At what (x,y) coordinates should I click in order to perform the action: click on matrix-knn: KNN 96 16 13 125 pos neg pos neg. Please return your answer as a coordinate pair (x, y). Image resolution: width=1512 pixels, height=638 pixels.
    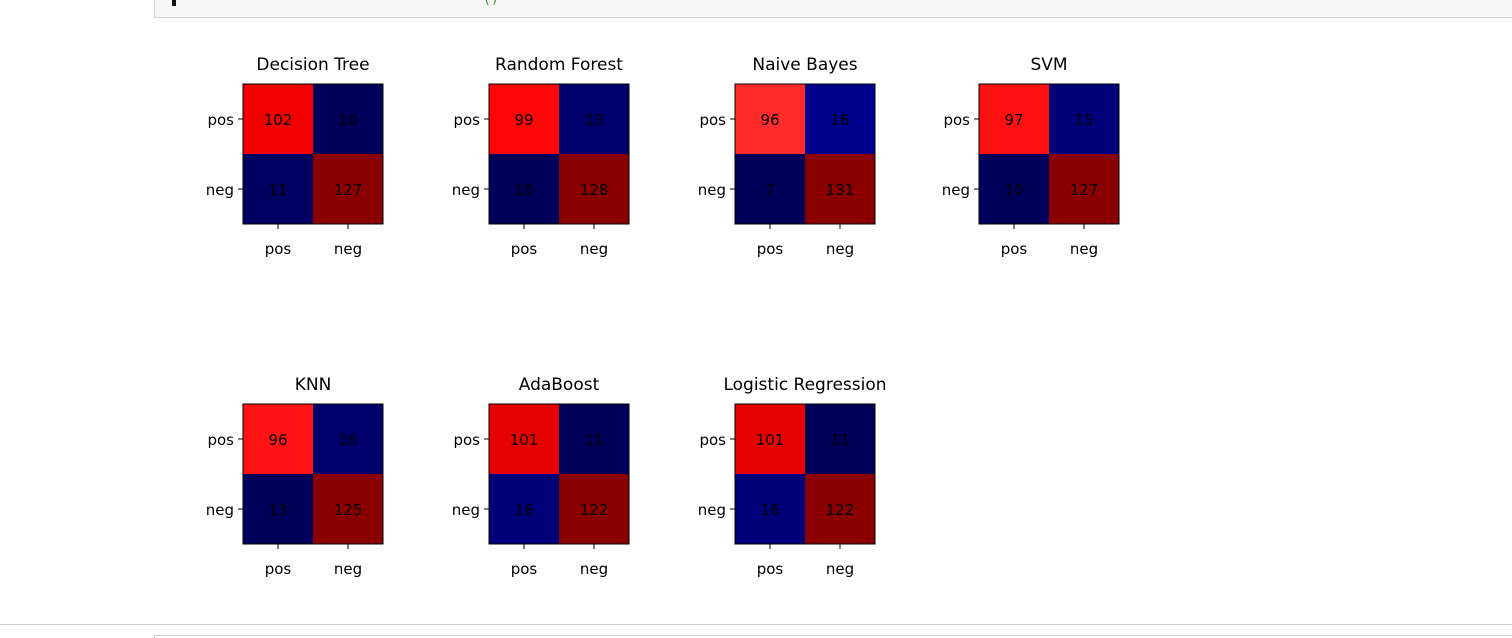
    Looking at the image, I should click on (295, 476).